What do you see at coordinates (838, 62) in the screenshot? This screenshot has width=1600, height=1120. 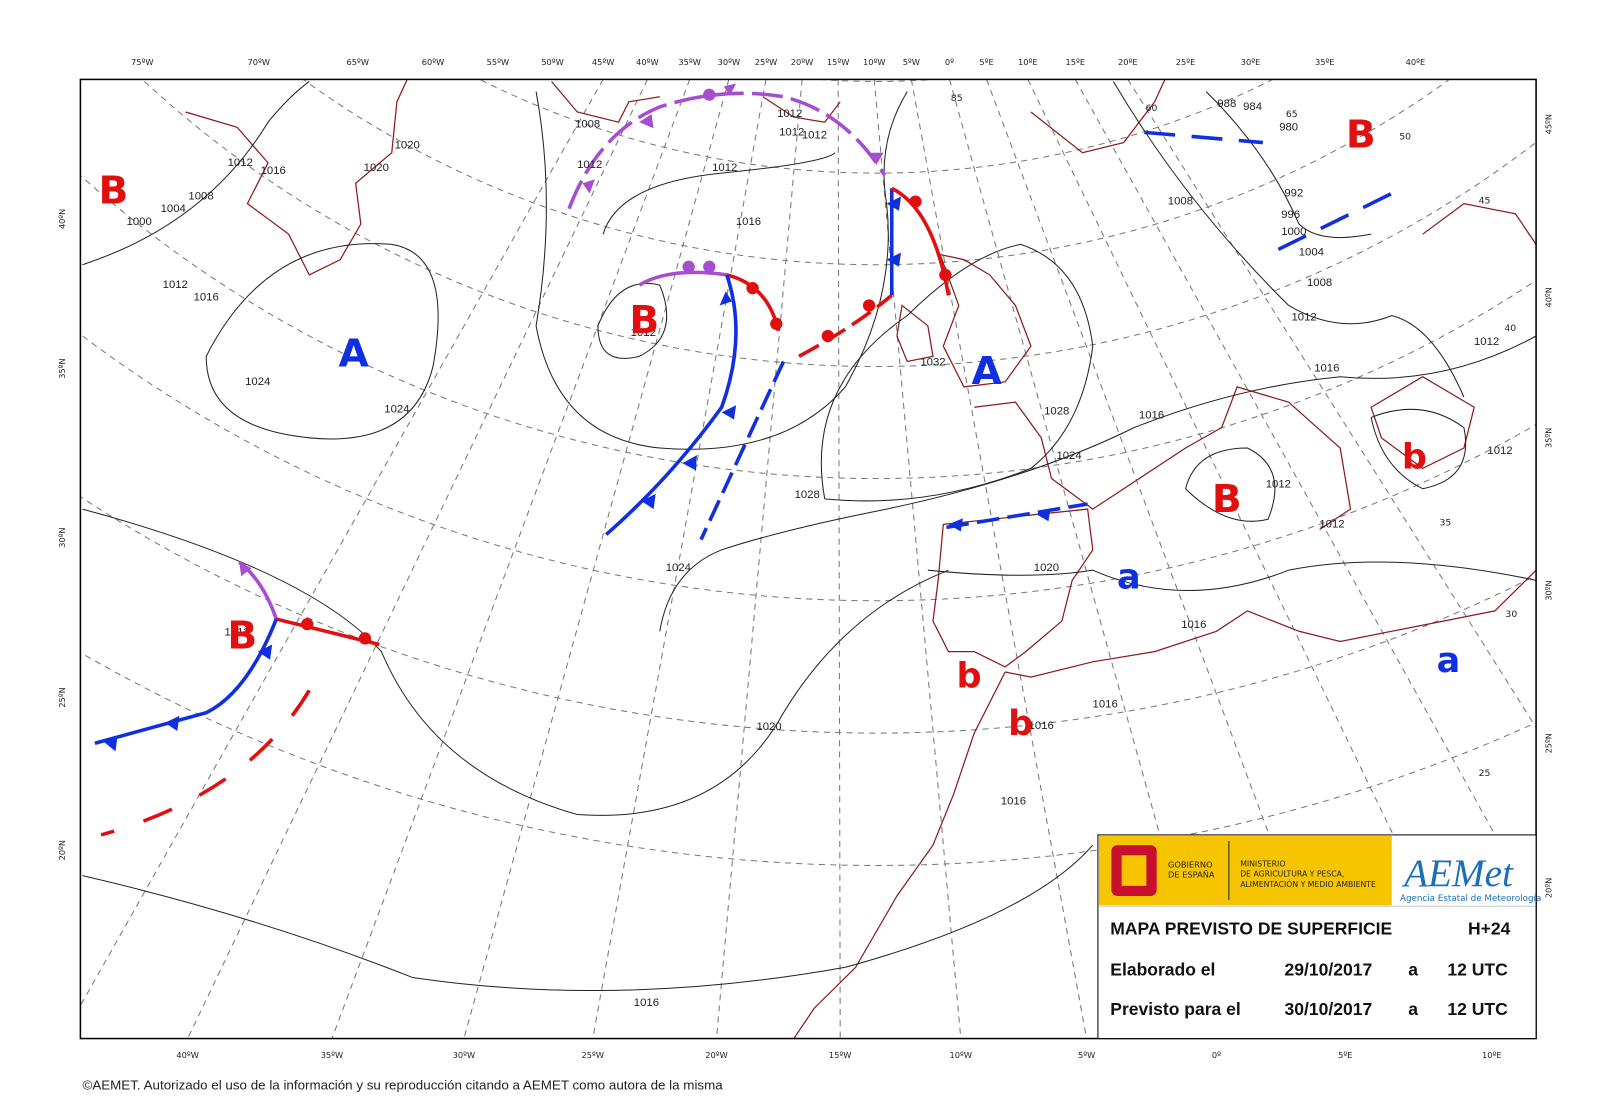 I see `top-axis-label: 15ºW` at bounding box center [838, 62].